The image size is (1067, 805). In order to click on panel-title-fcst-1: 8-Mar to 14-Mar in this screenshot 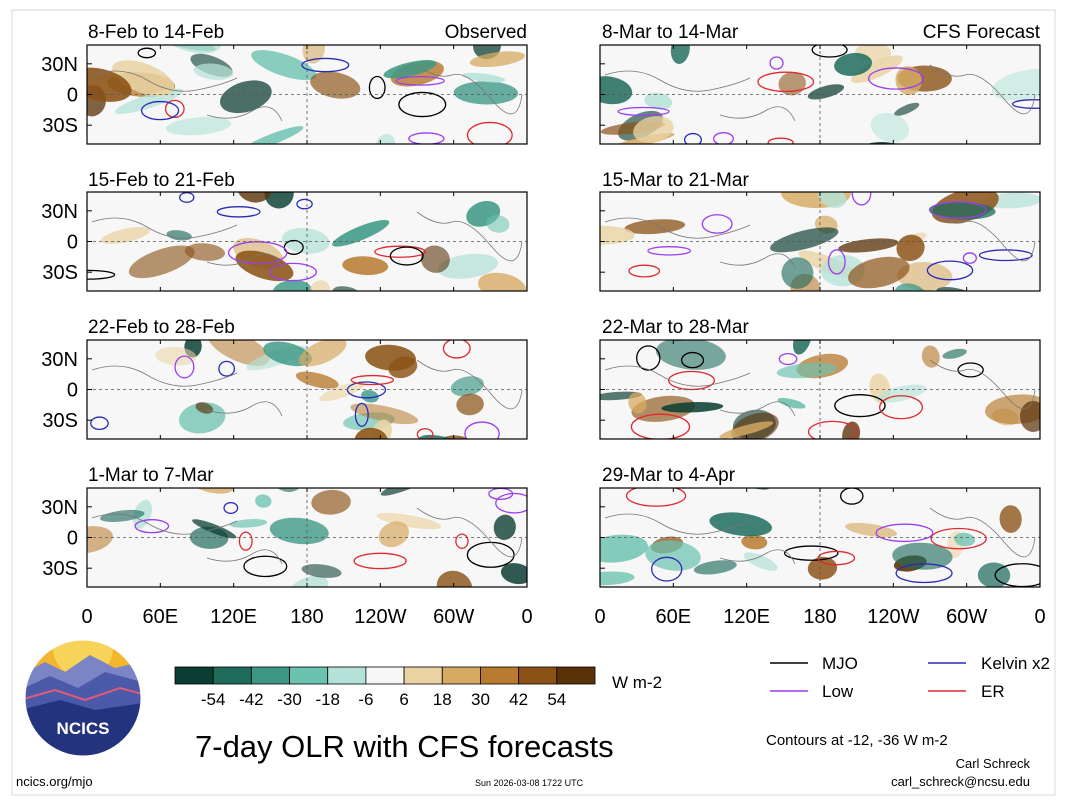, I will do `click(670, 32)`.